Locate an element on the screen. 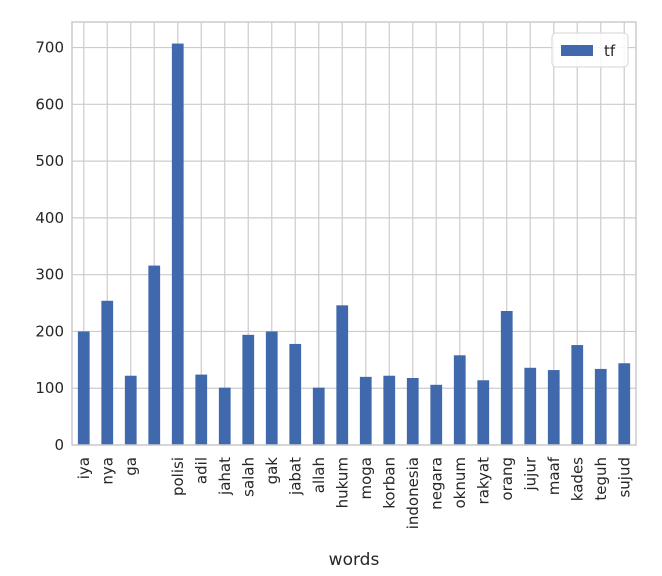 The image size is (662, 576). y-tick-label: 700 is located at coordinates (49, 48).